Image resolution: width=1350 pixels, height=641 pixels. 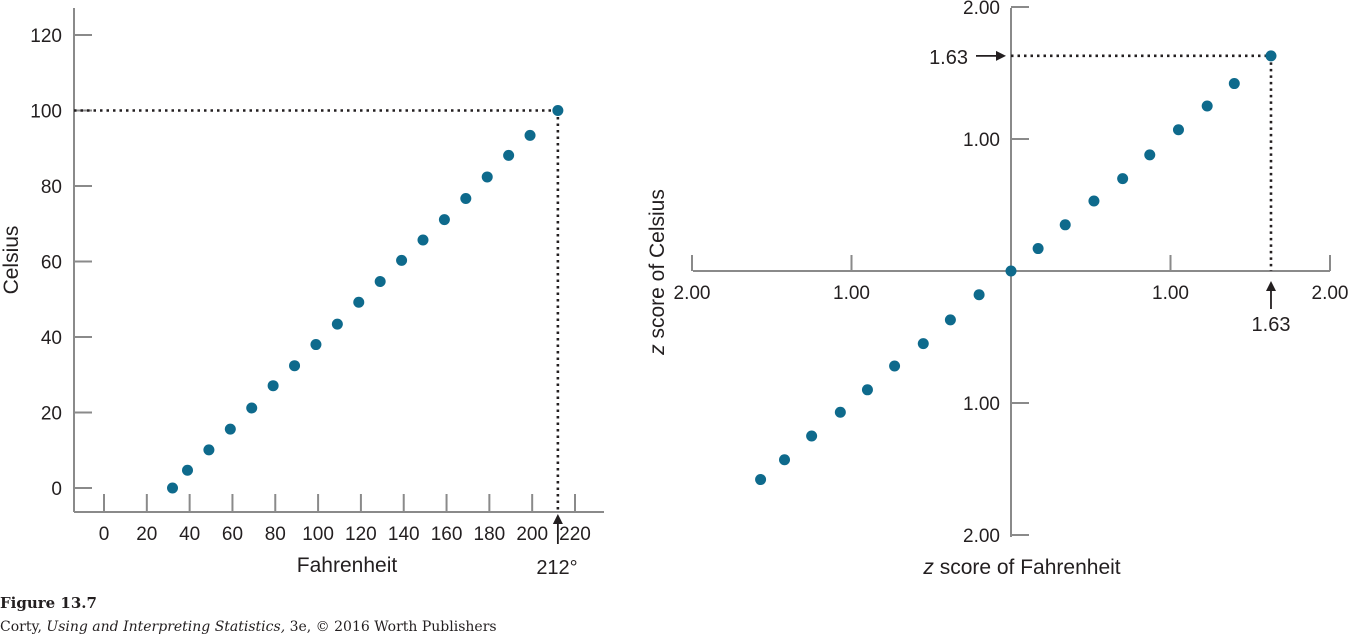 What do you see at coordinates (189, 534) in the screenshot?
I see `x-tick-label: 40` at bounding box center [189, 534].